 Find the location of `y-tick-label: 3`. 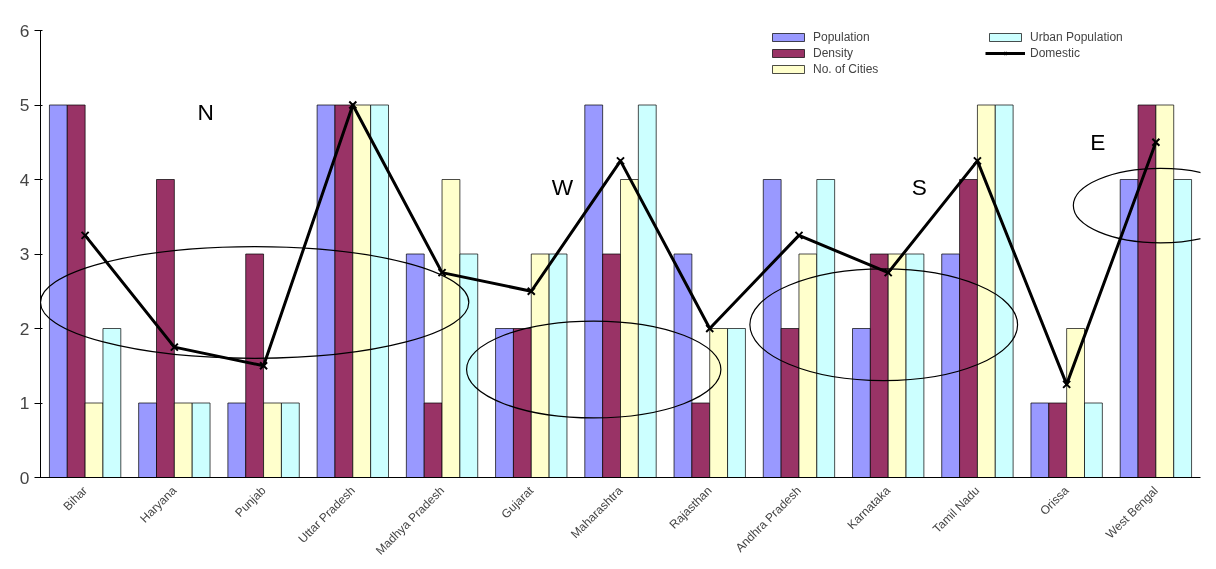

y-tick-label: 3 is located at coordinates (24, 254).